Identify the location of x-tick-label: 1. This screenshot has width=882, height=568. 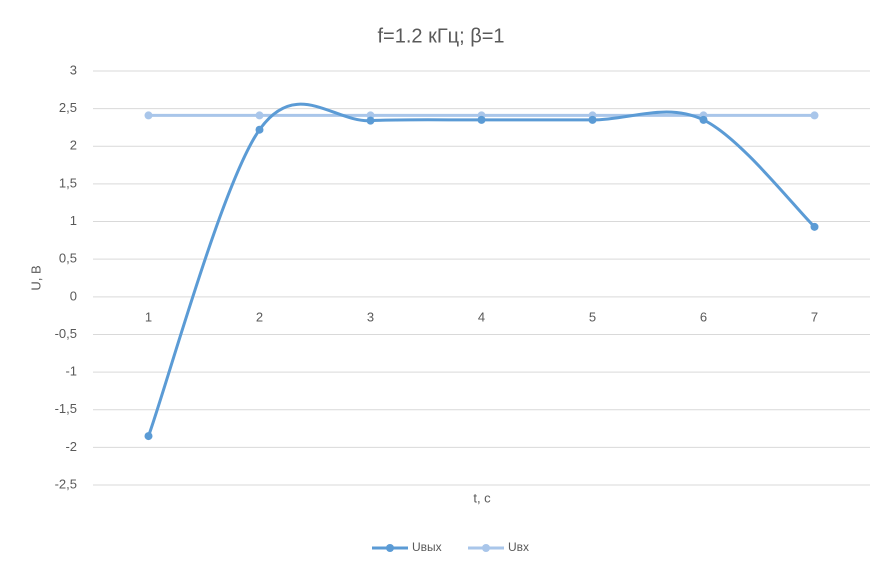
(148, 316).